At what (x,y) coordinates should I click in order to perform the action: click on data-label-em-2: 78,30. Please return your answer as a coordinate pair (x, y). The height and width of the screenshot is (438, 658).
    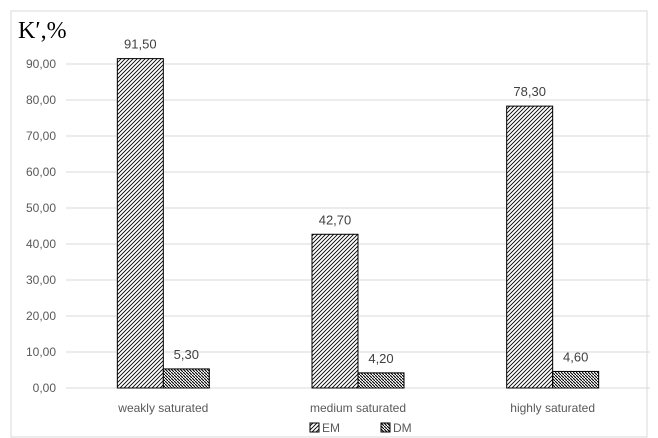
    Looking at the image, I should click on (529, 91).